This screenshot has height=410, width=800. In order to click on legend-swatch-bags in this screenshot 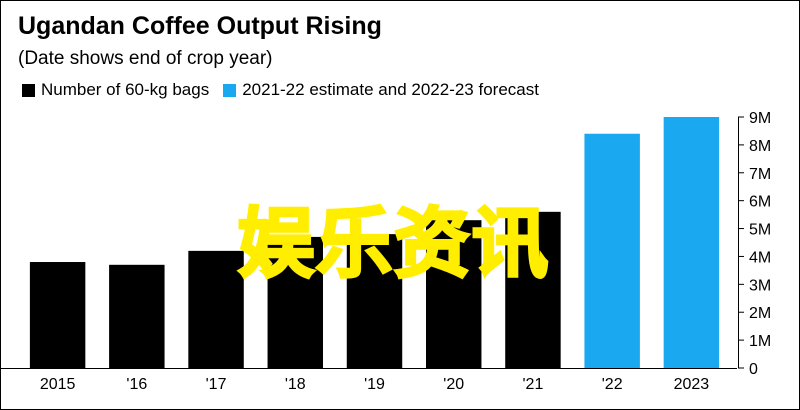, I will do `click(28, 90)`.